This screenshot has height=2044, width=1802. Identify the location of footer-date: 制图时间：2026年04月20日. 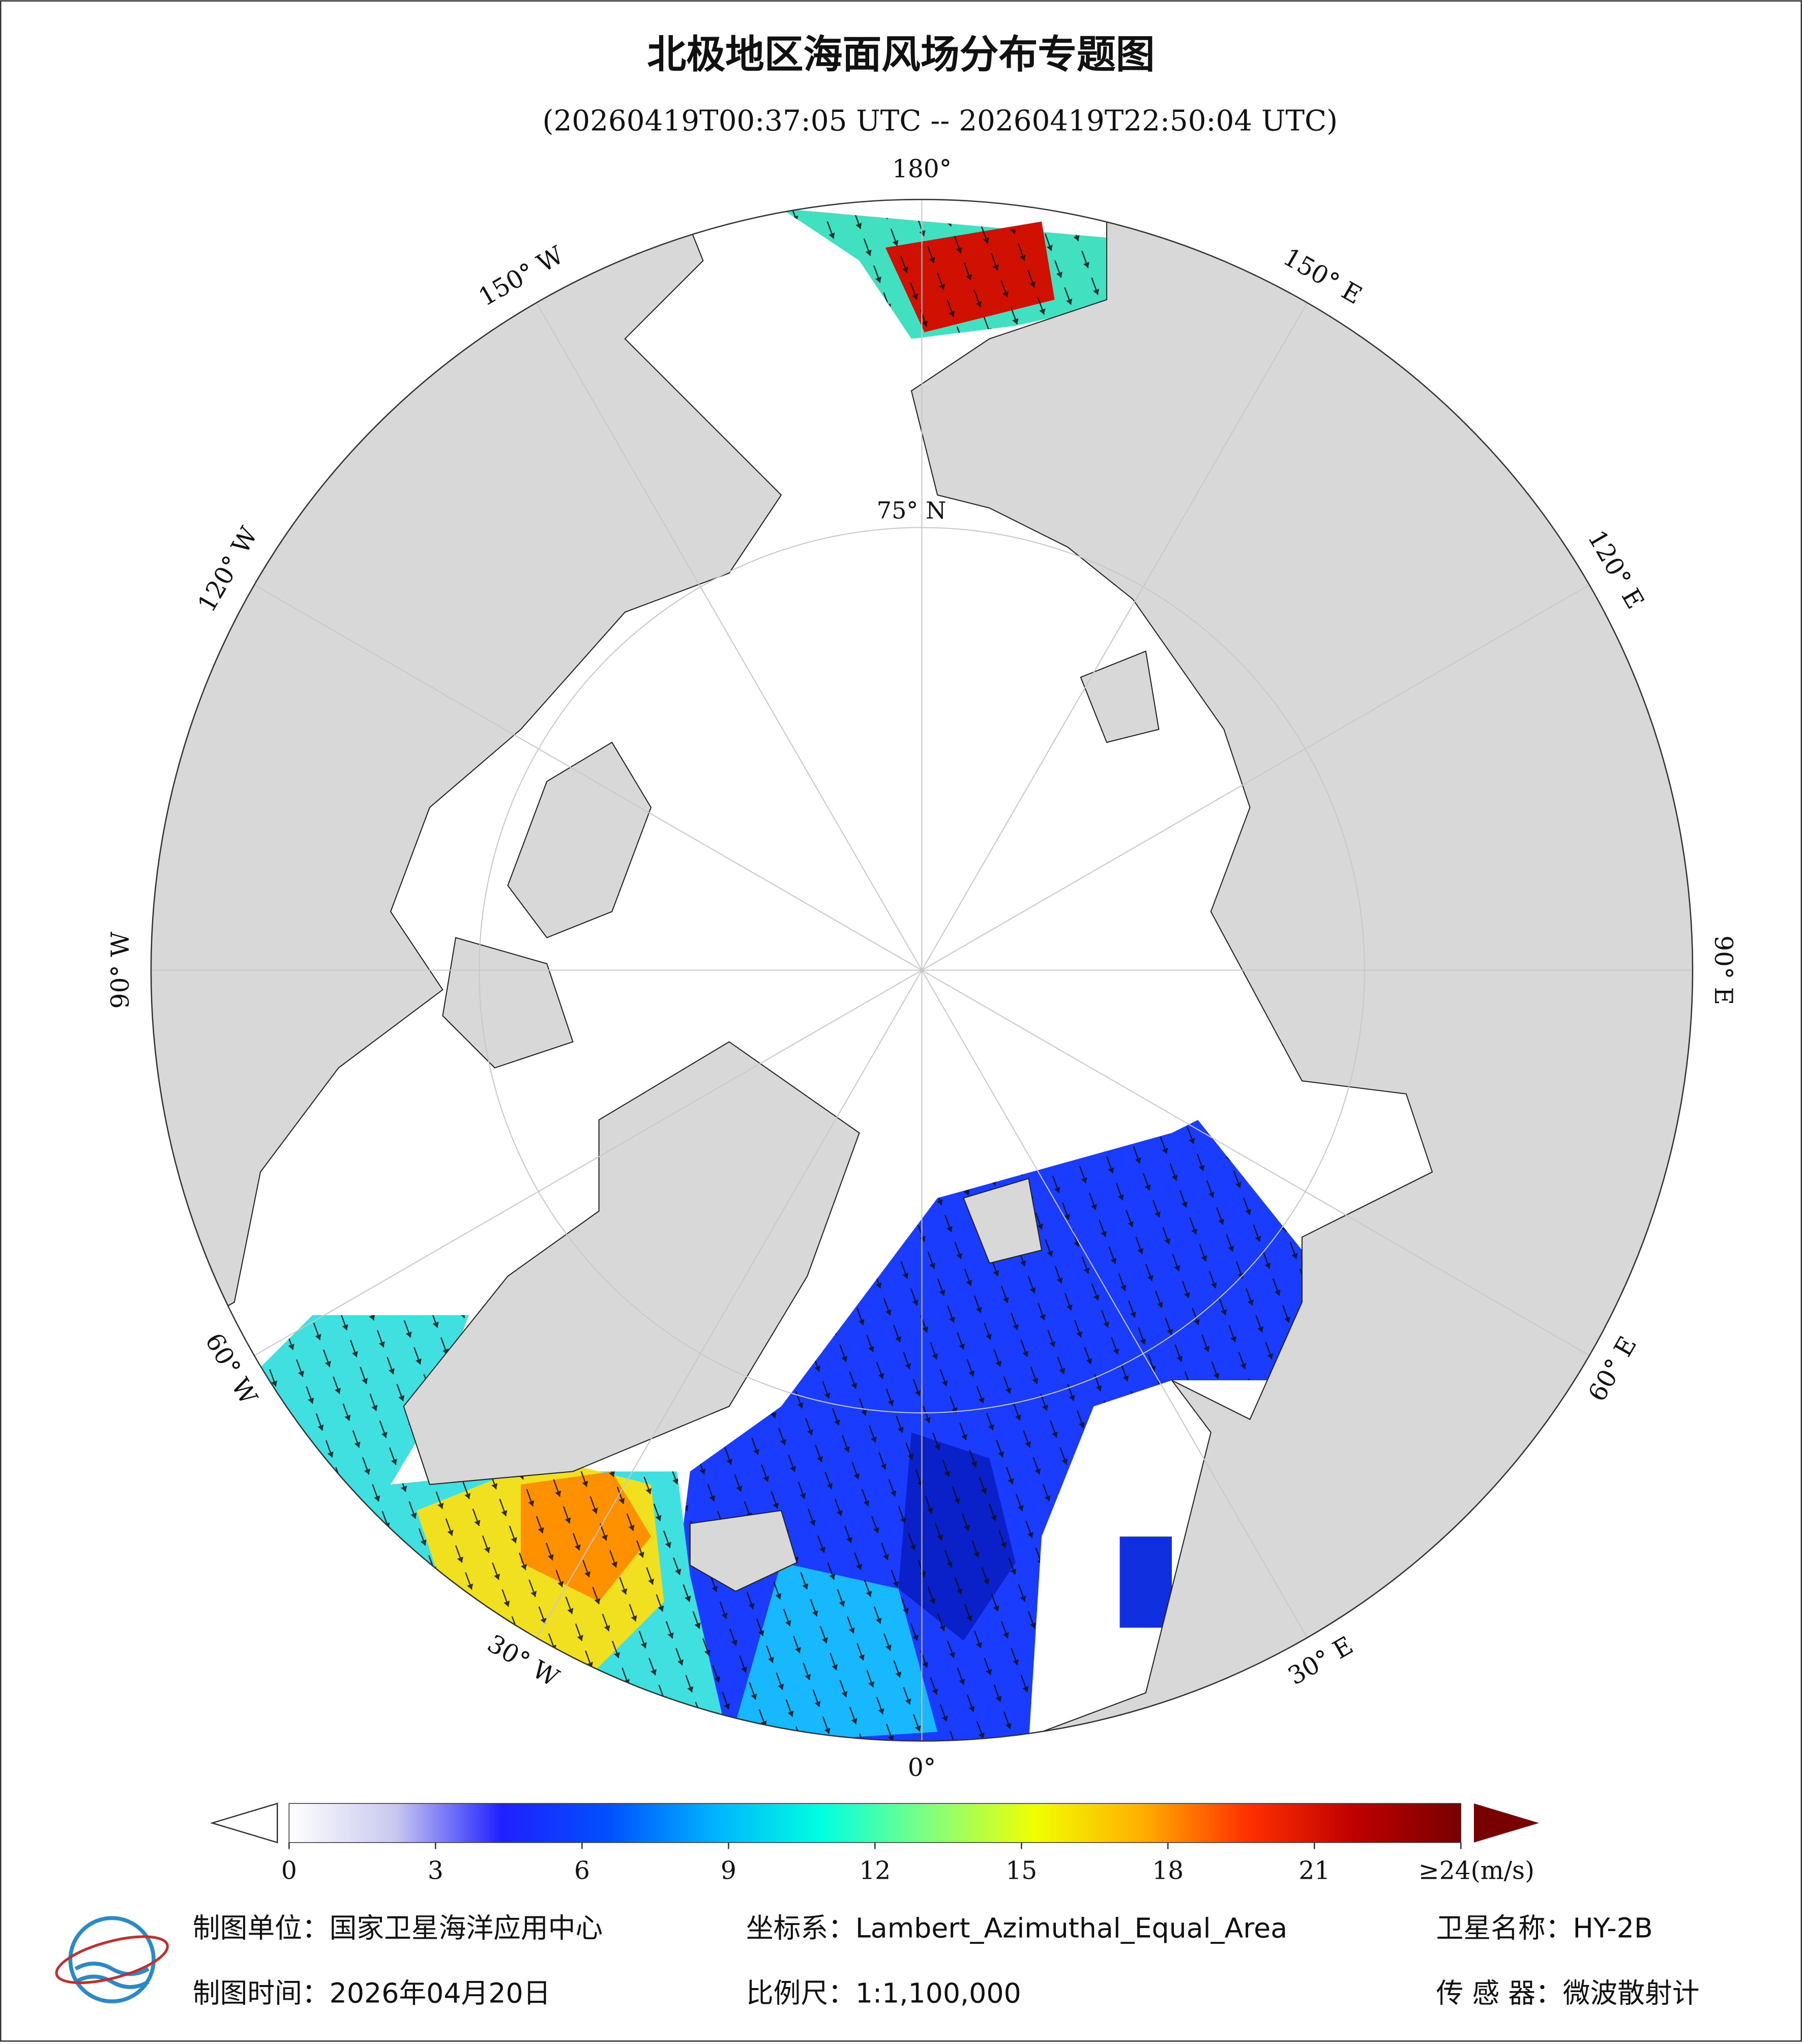
(372, 1993).